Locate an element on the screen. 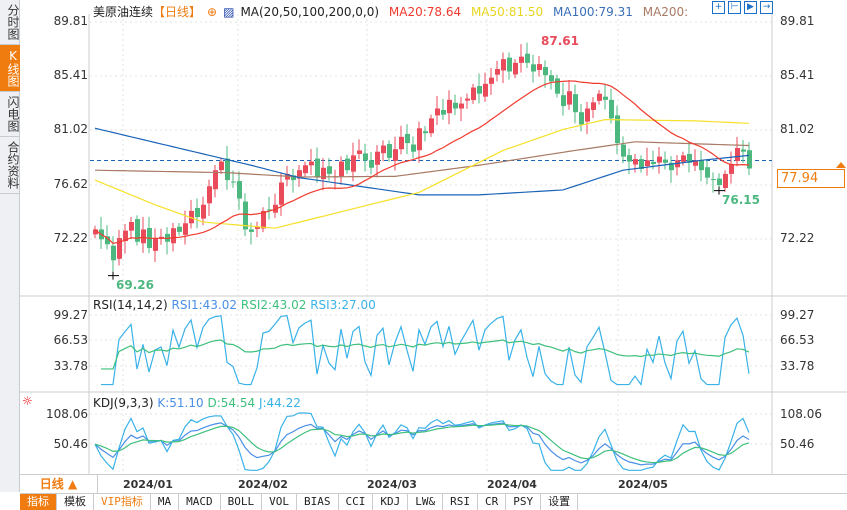  tab-rsi: RSI is located at coordinates (460, 502).